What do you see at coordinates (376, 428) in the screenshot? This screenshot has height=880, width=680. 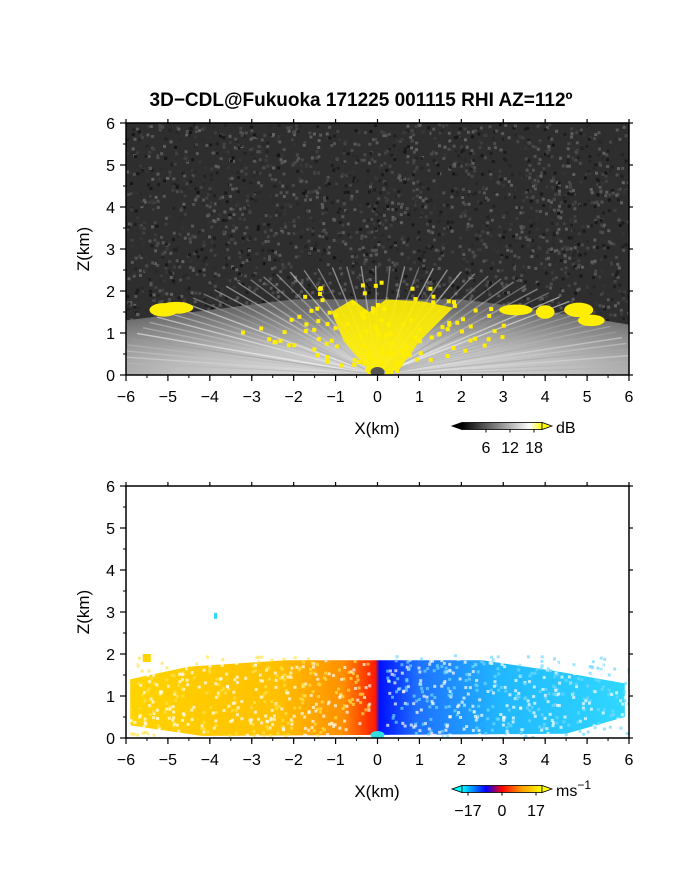 I see `panel1-xlabel: X(km)` at bounding box center [376, 428].